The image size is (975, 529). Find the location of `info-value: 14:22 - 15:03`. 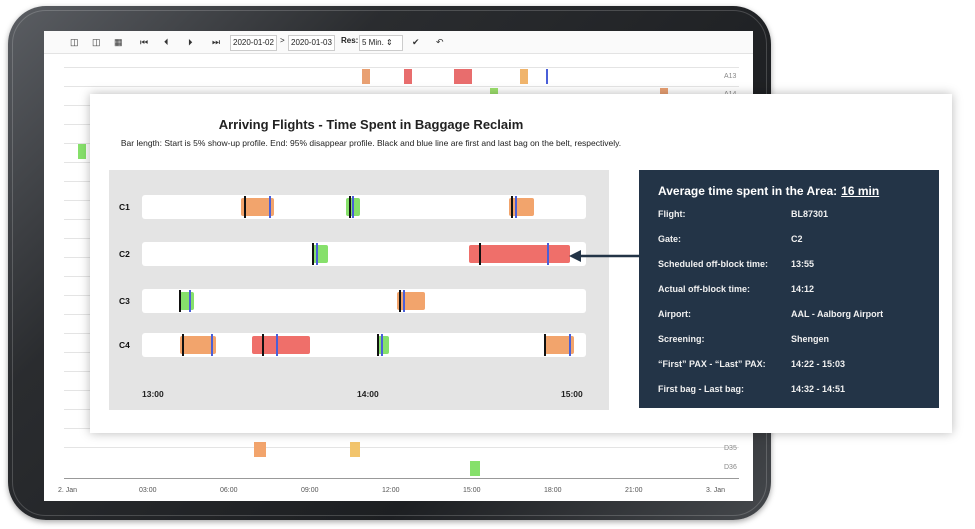

info-value: 14:22 - 15:03 is located at coordinates (818, 364).